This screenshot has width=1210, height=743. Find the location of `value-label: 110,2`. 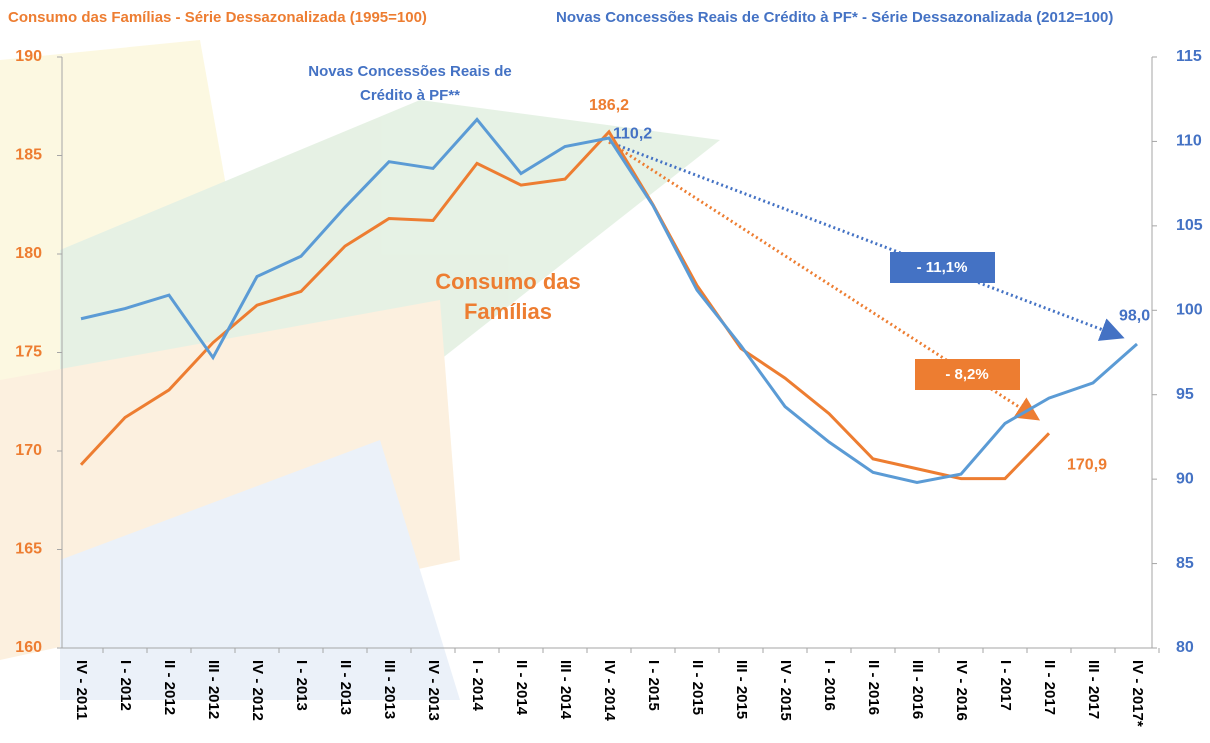

value-label: 110,2 is located at coordinates (632, 133).